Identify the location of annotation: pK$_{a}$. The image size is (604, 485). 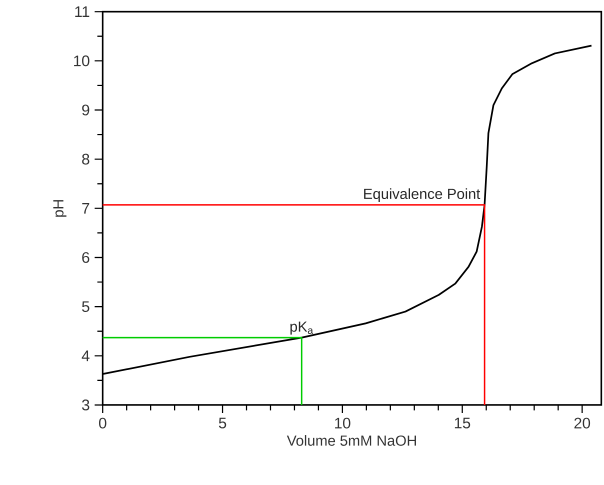
(302, 328).